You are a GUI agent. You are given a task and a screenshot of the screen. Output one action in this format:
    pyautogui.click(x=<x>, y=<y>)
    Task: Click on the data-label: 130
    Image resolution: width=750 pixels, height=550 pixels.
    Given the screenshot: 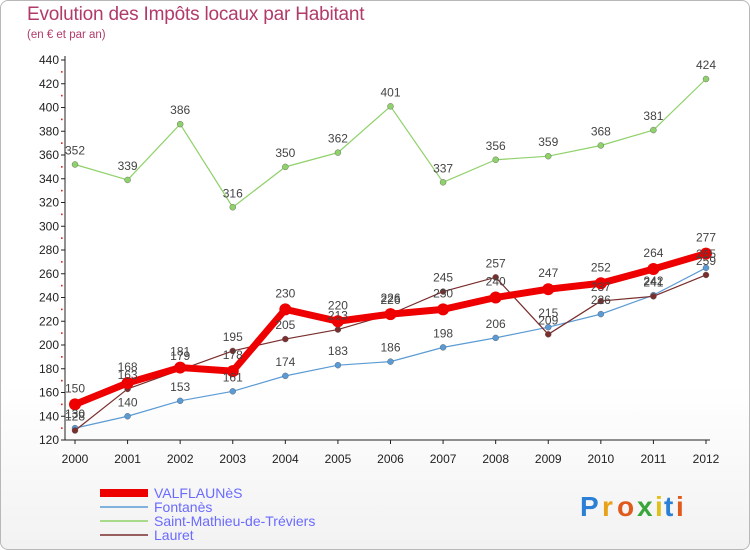 What is the action you would take?
    pyautogui.click(x=75, y=414)
    